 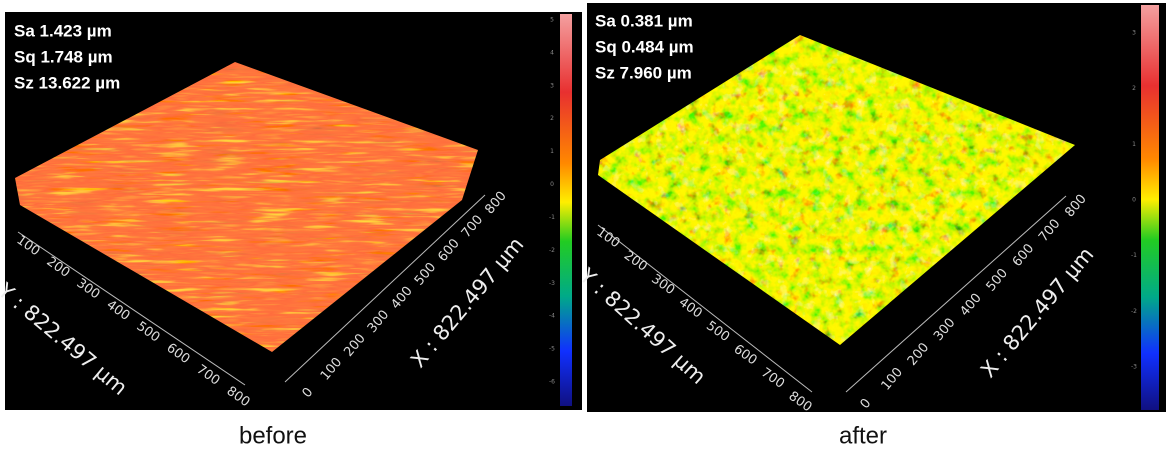 What do you see at coordinates (63, 56) in the screenshot?
I see `roughness-stat: Sq 1.748 µm` at bounding box center [63, 56].